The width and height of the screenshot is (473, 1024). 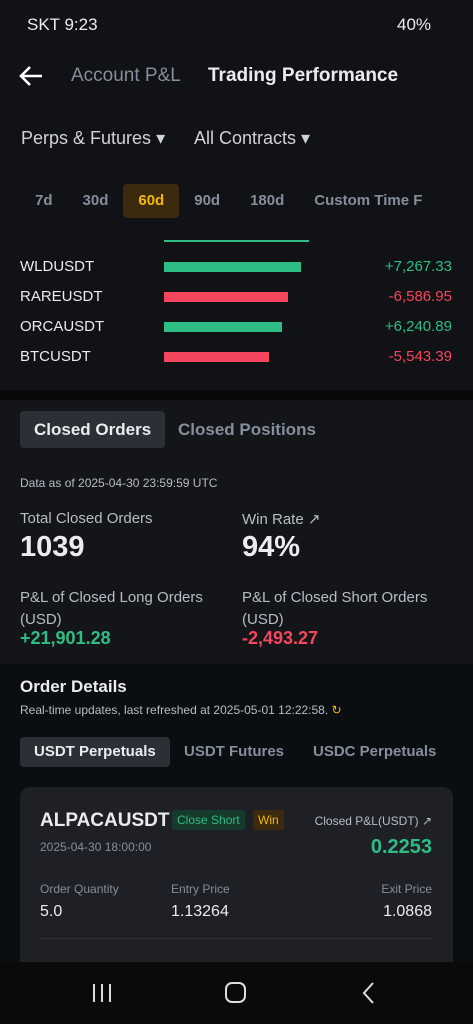 What do you see at coordinates (267, 200) in the screenshot?
I see `period-tab: 180d` at bounding box center [267, 200].